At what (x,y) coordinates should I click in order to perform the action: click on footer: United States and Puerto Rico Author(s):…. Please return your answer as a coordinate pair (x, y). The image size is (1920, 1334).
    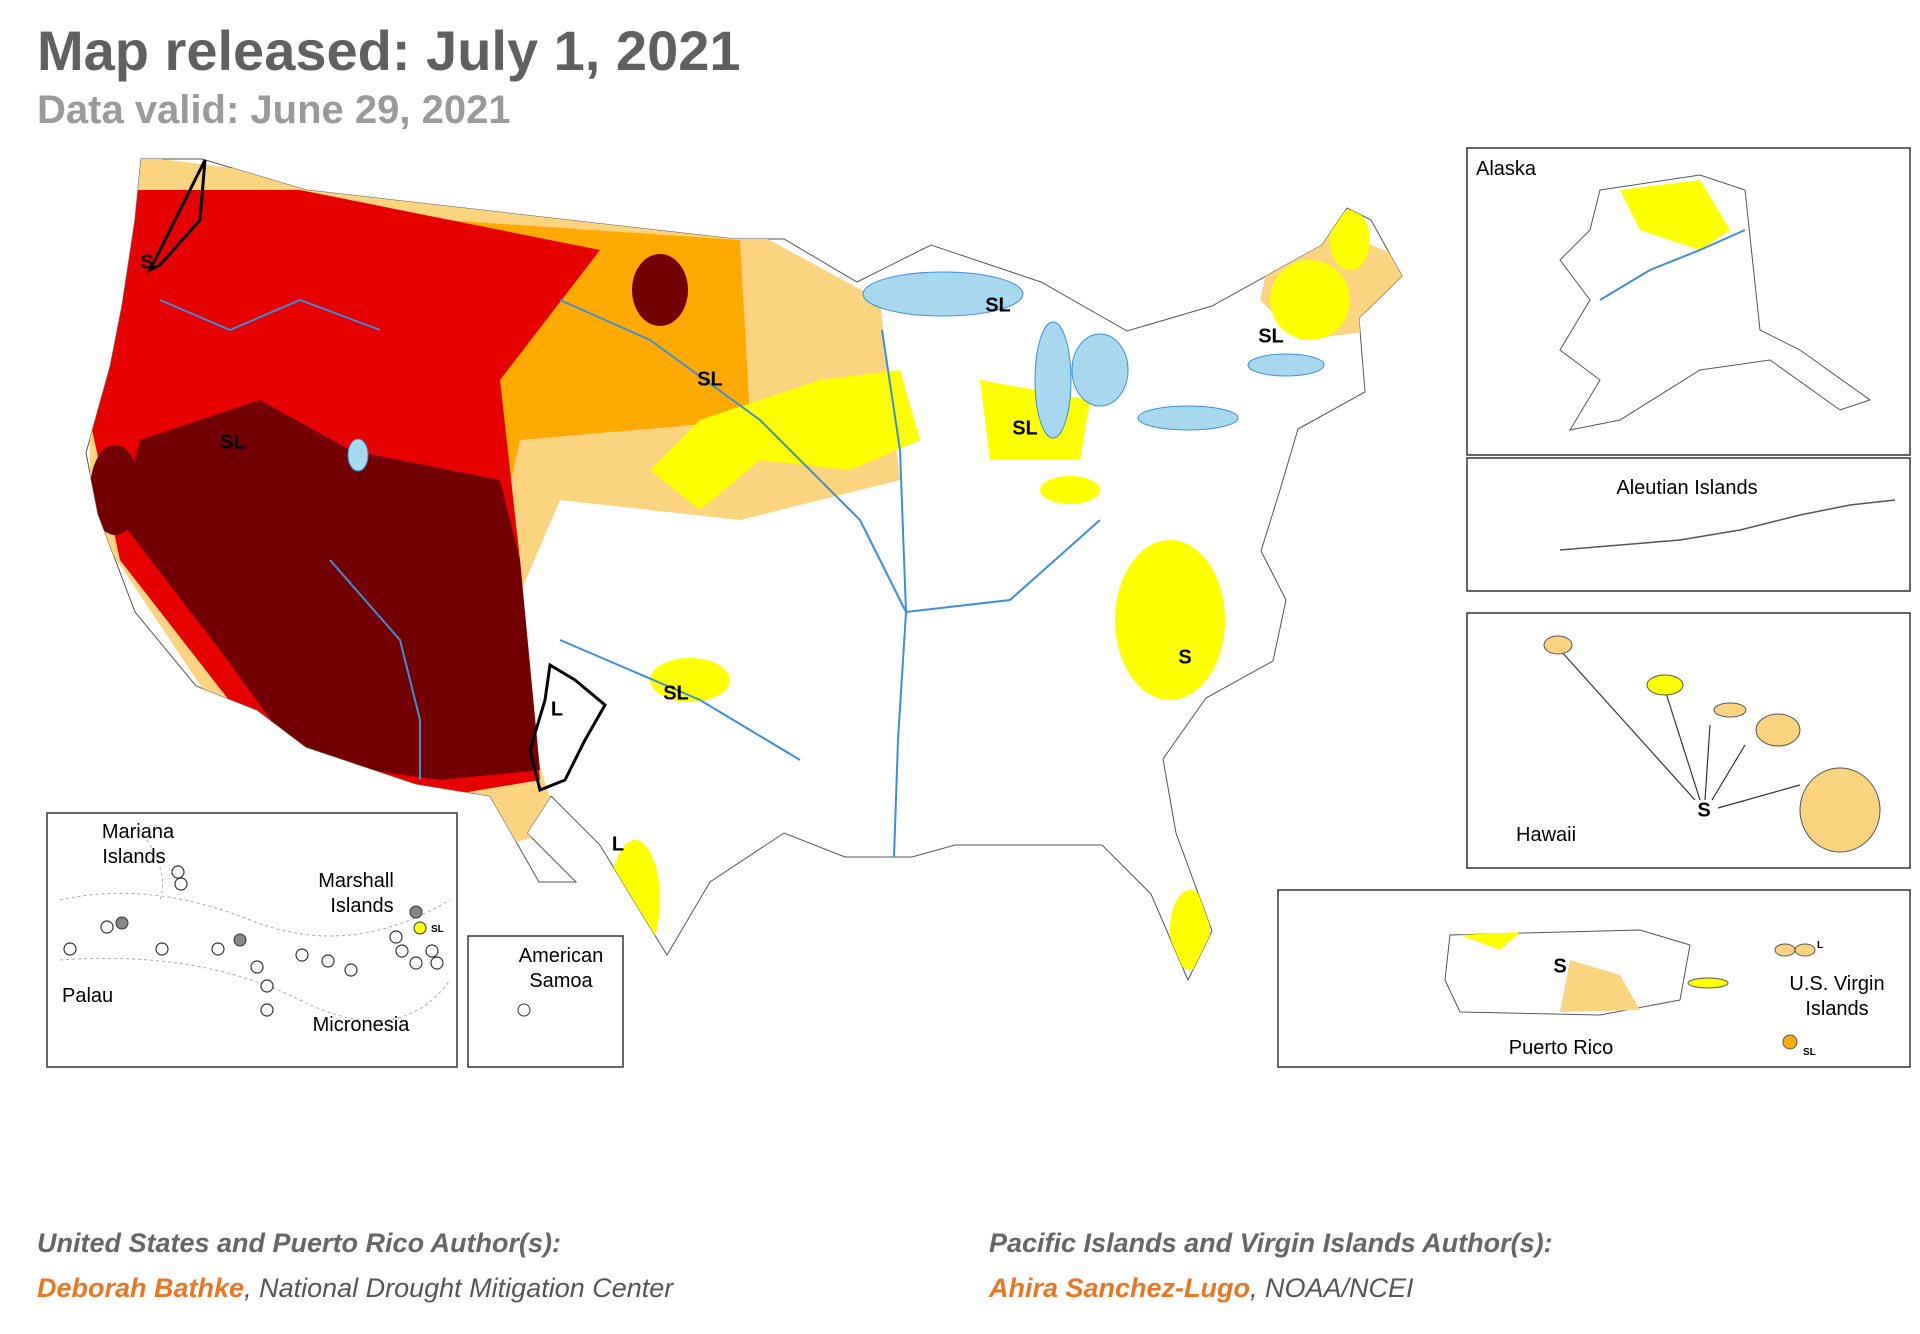
    Looking at the image, I should click on (795, 1265).